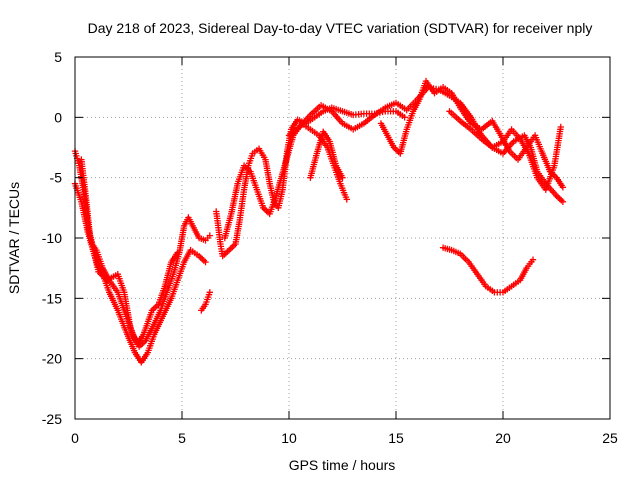 The width and height of the screenshot is (640, 485). Describe the element at coordinates (75, 438) in the screenshot. I see `x-tick-label: 0` at that location.